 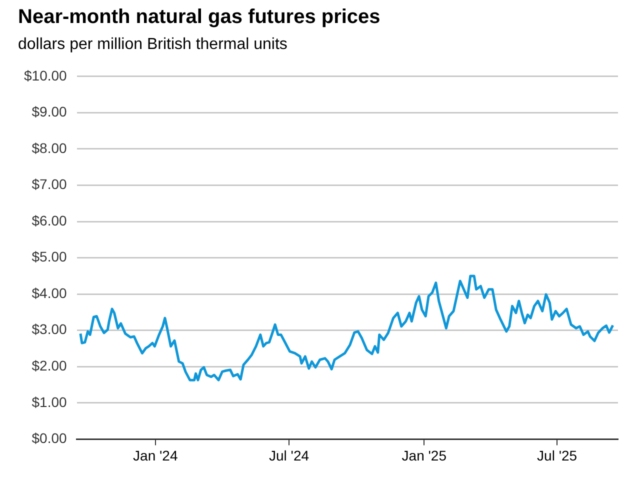 I want to click on x-tick-label: Jan '24, so click(x=155, y=455).